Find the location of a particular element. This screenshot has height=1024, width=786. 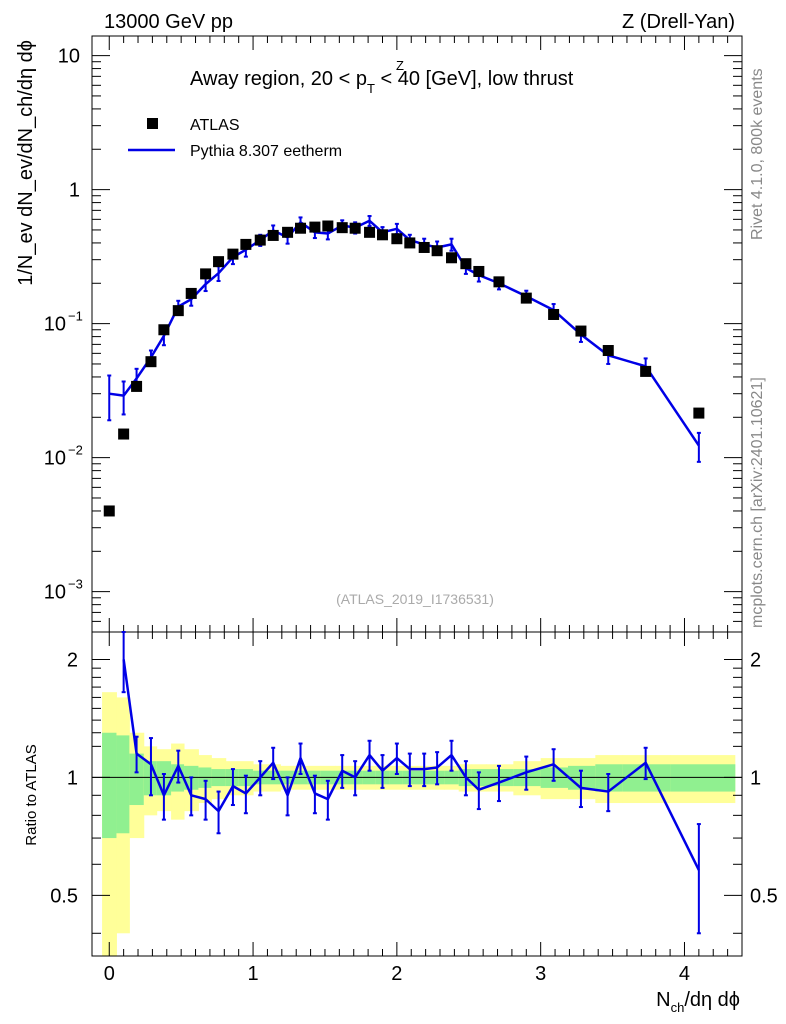

x-axis-label: Nch/dη dϕ is located at coordinates (698, 1002).